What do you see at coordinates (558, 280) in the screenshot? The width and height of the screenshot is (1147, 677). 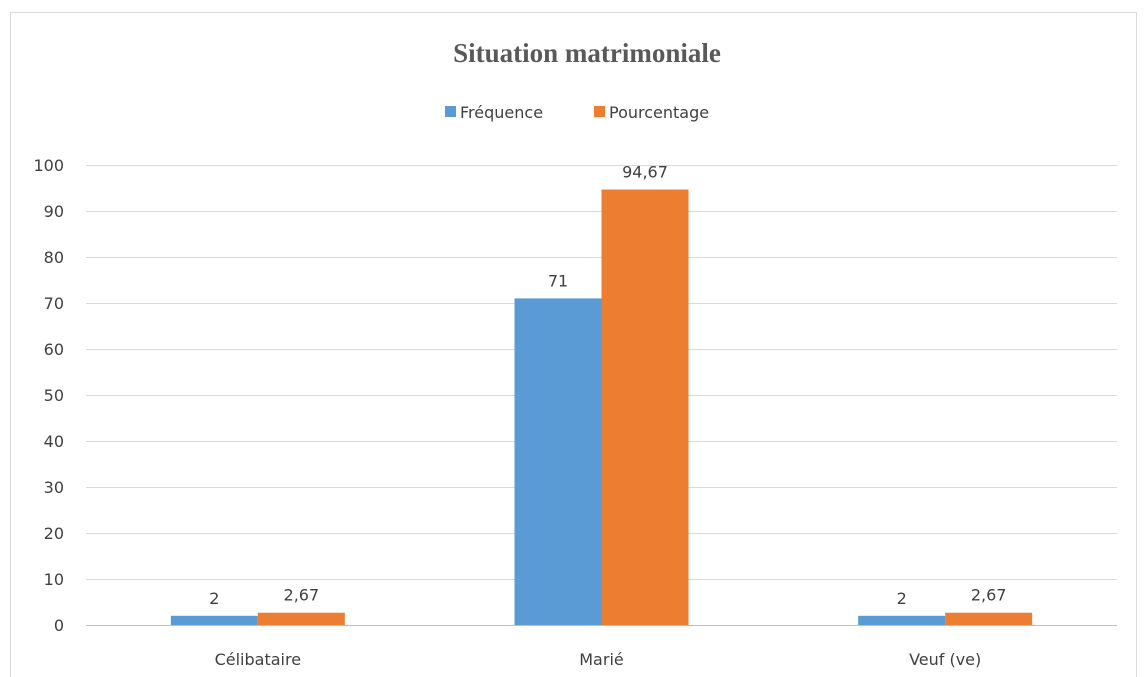 I see `data-label: 71` at bounding box center [558, 280].